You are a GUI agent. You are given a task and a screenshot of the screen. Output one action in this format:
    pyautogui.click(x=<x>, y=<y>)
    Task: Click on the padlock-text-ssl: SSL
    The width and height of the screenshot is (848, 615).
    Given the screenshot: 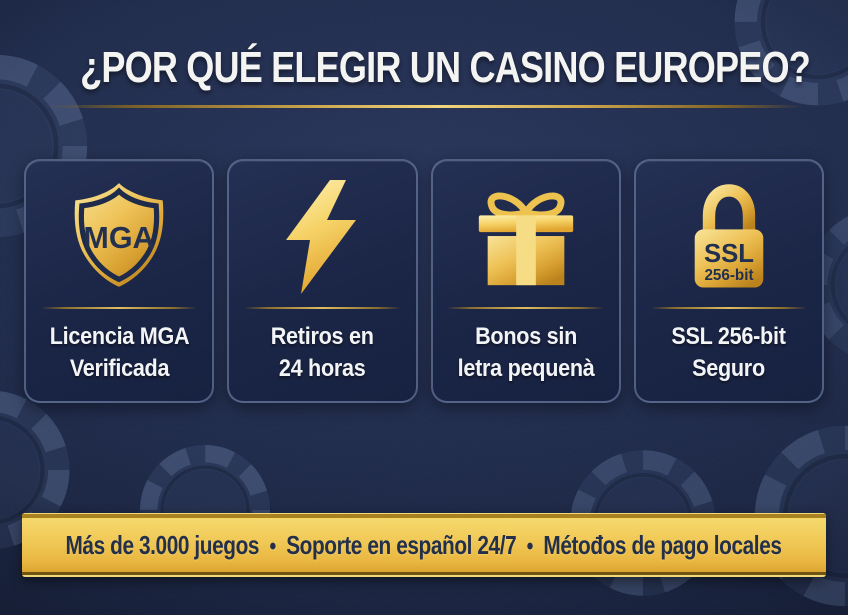 What is the action you would take?
    pyautogui.click(x=729, y=254)
    